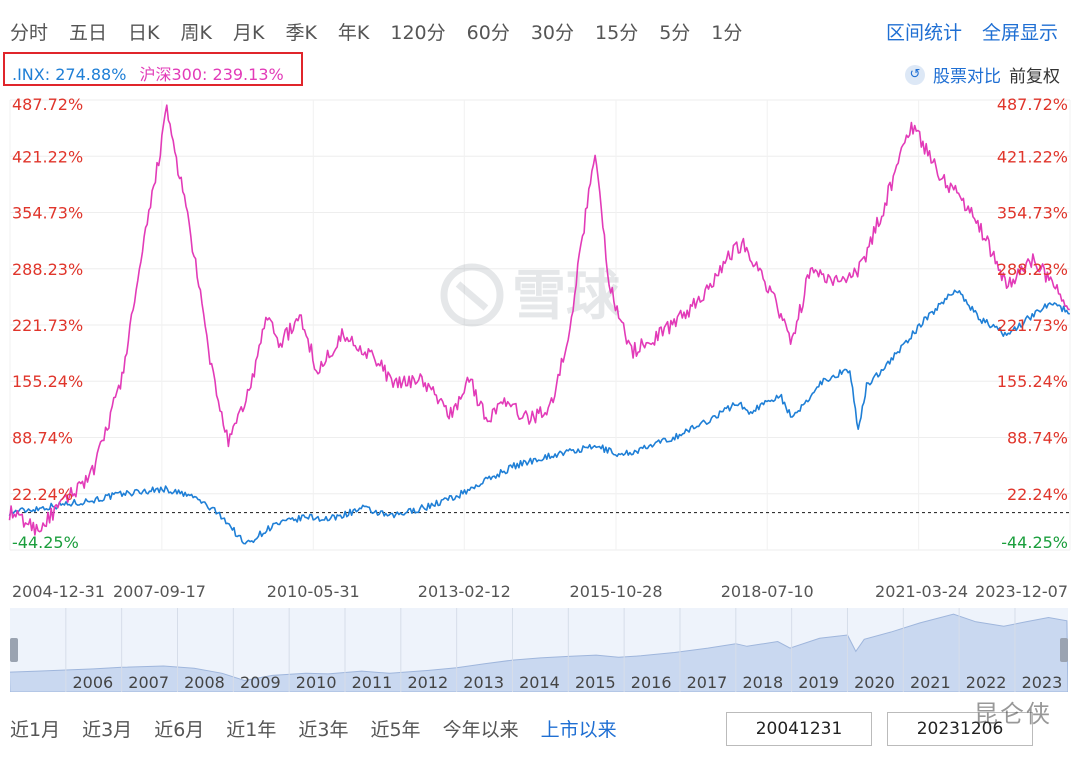 This screenshot has width=1080, height=759. I want to click on y-tick-label-right: -44.25%, so click(1034, 542).